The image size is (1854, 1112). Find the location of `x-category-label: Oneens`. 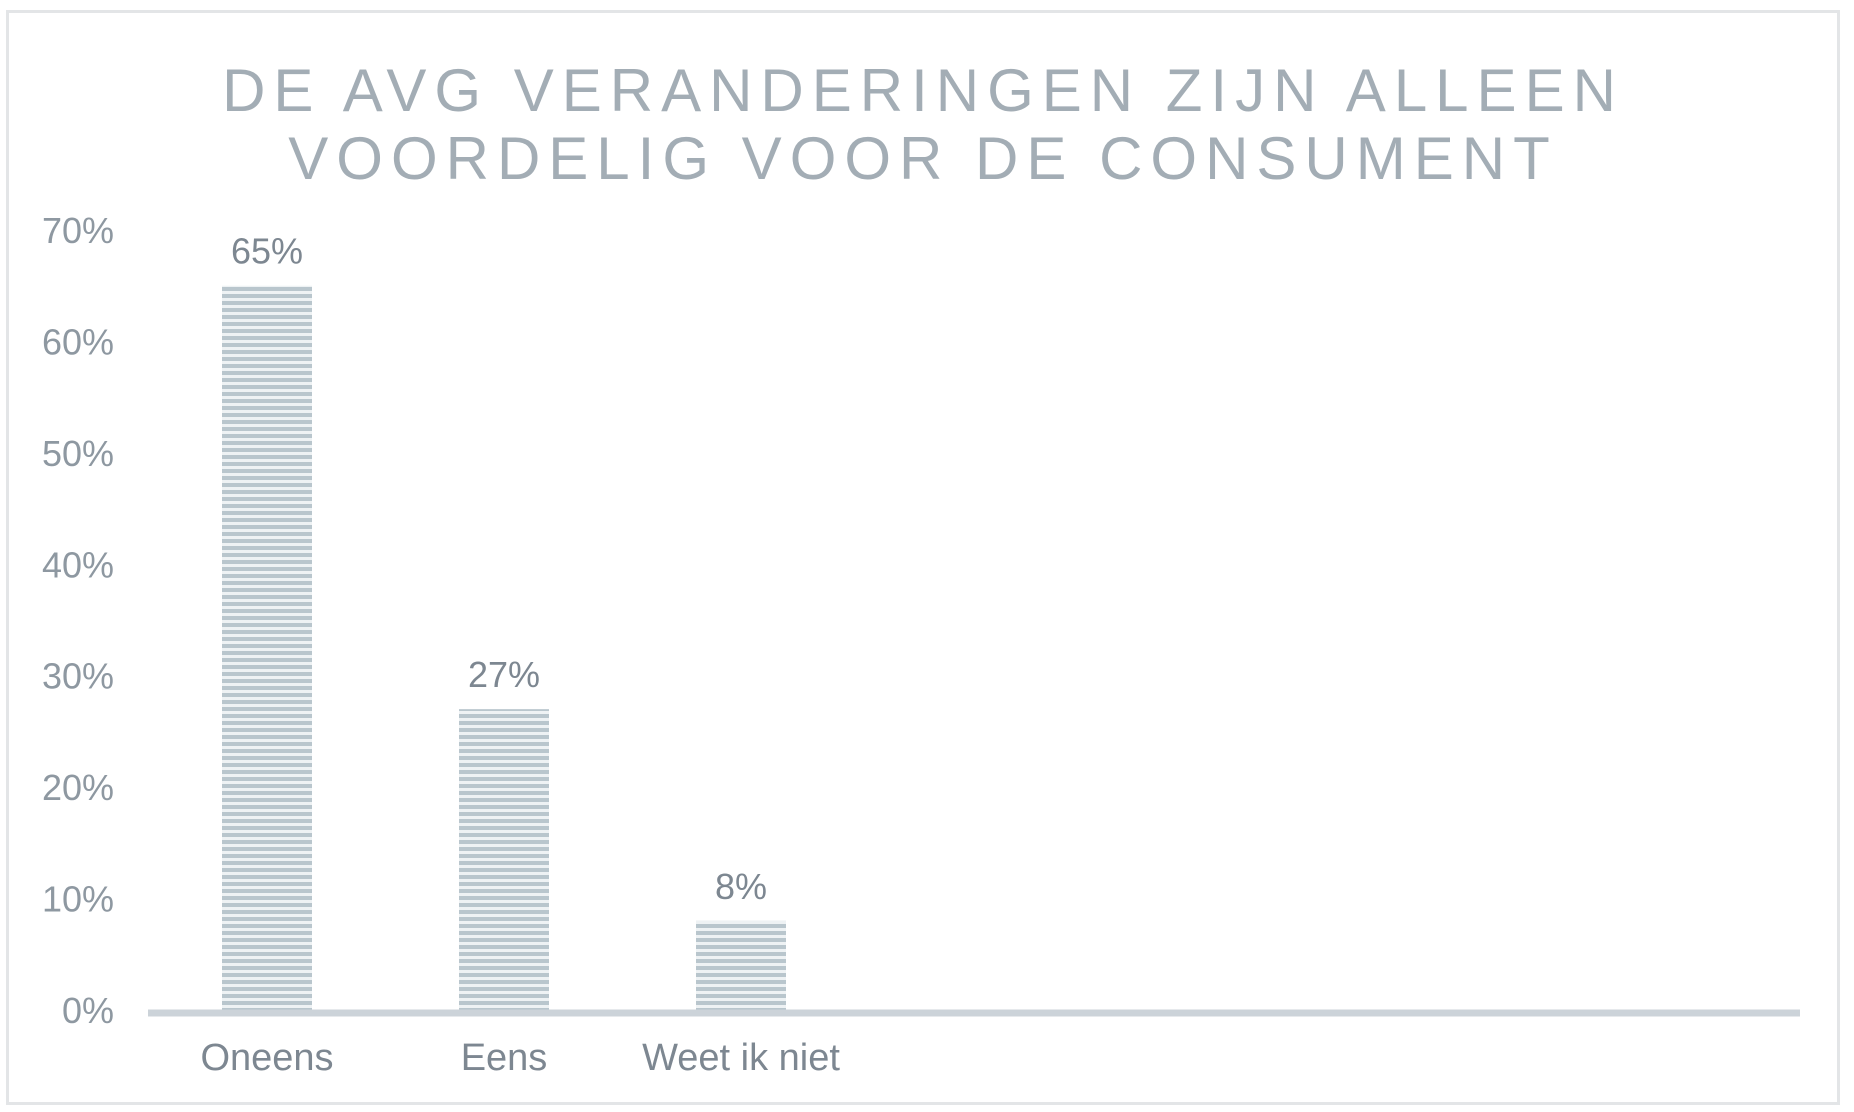

x-category-label: Oneens is located at coordinates (266, 1058).